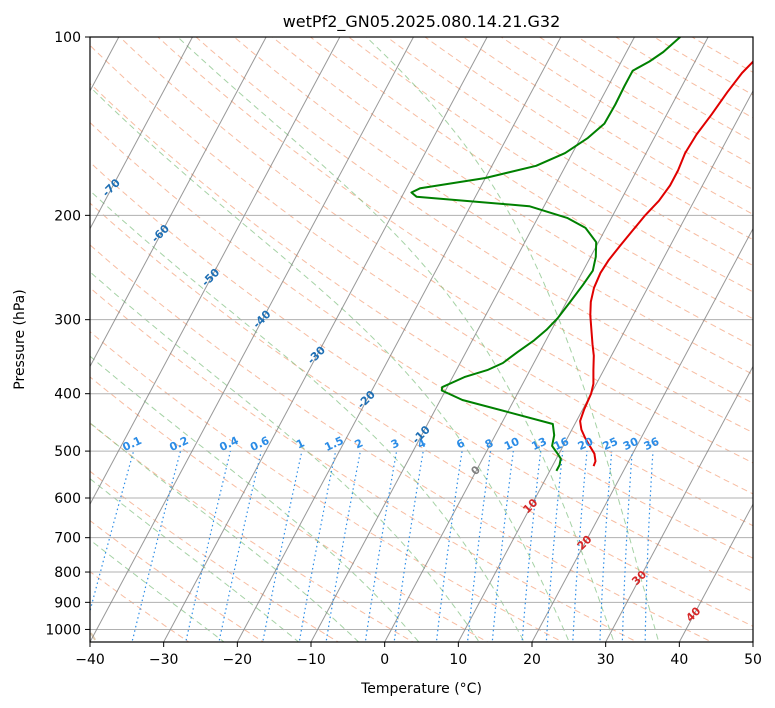 The image size is (775, 708). Describe the element at coordinates (67, 452) in the screenshot. I see `y-tick-label: 500` at that location.